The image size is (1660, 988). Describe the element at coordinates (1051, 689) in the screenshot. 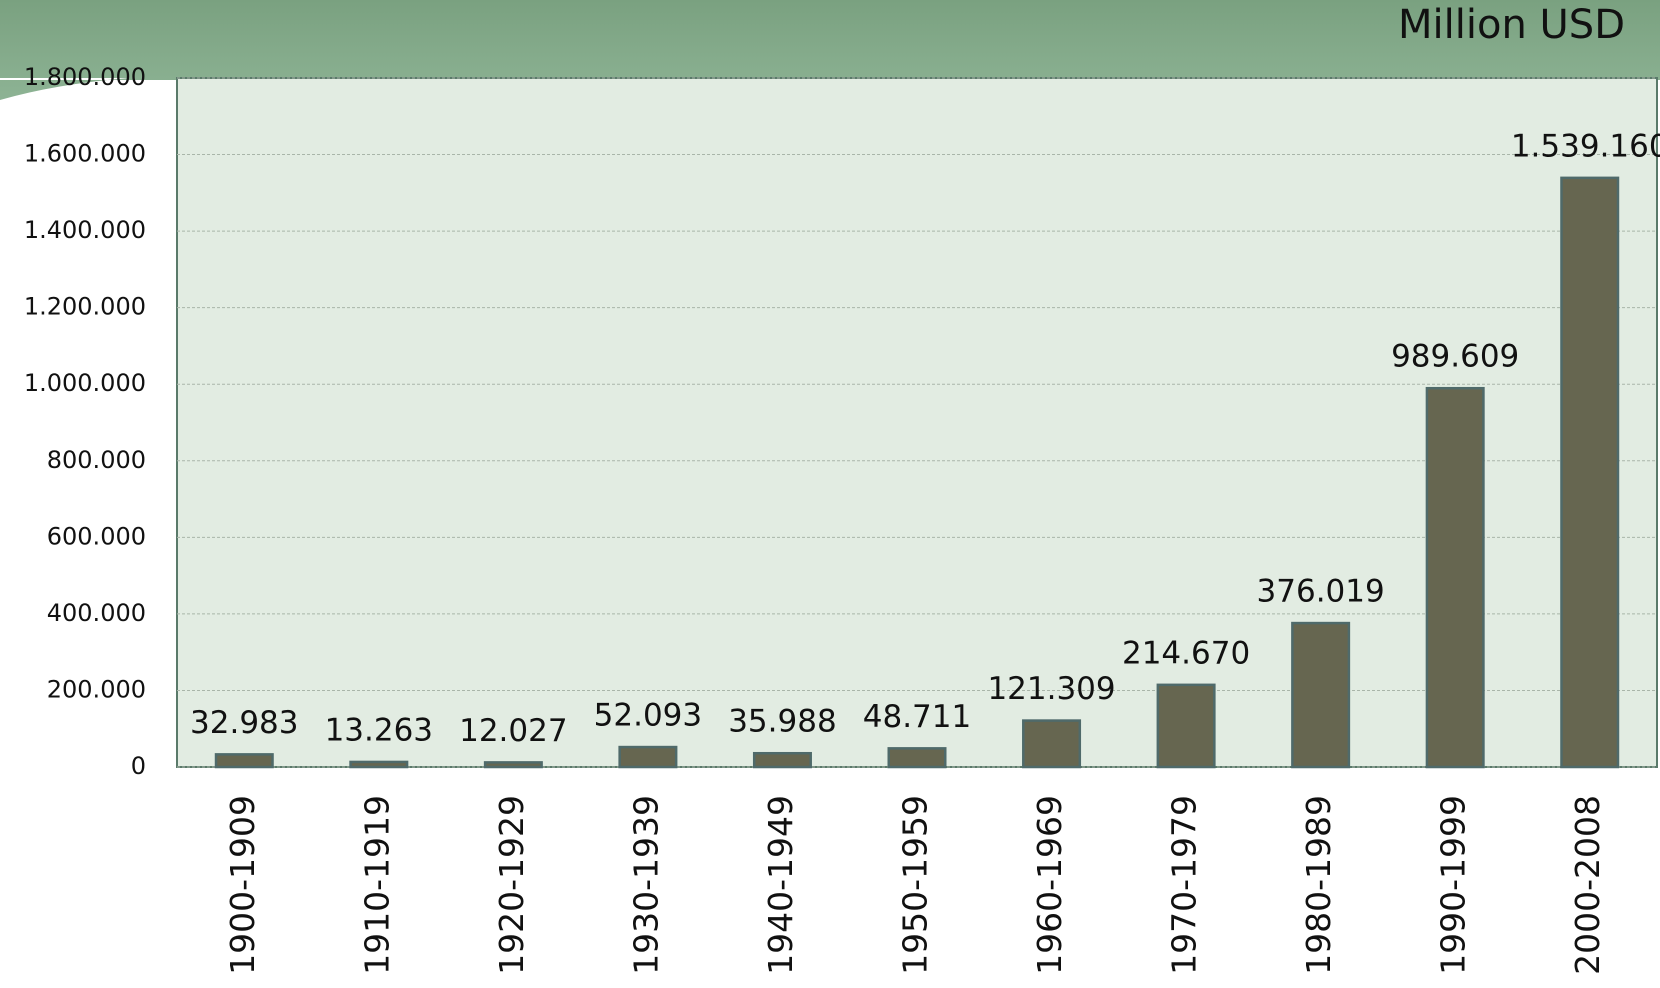

I see `value-label: 121.309` at that location.